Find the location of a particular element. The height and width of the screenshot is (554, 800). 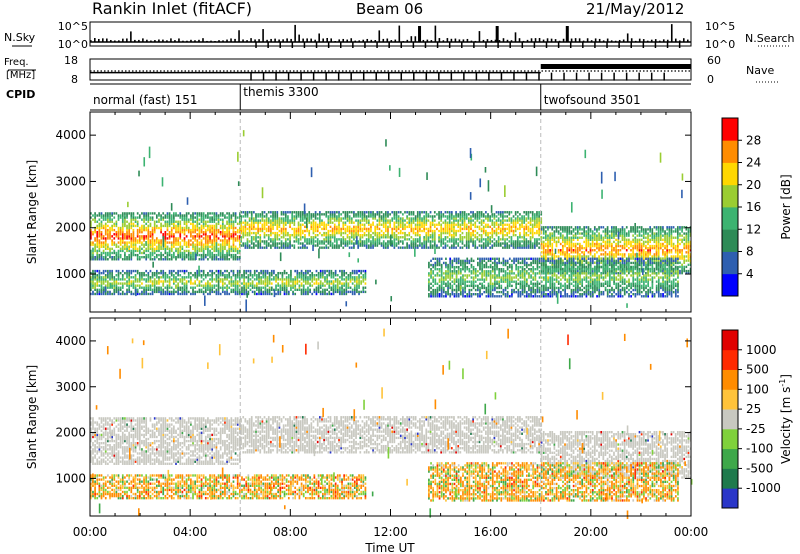

nave-gap is located at coordinates (401, 76).